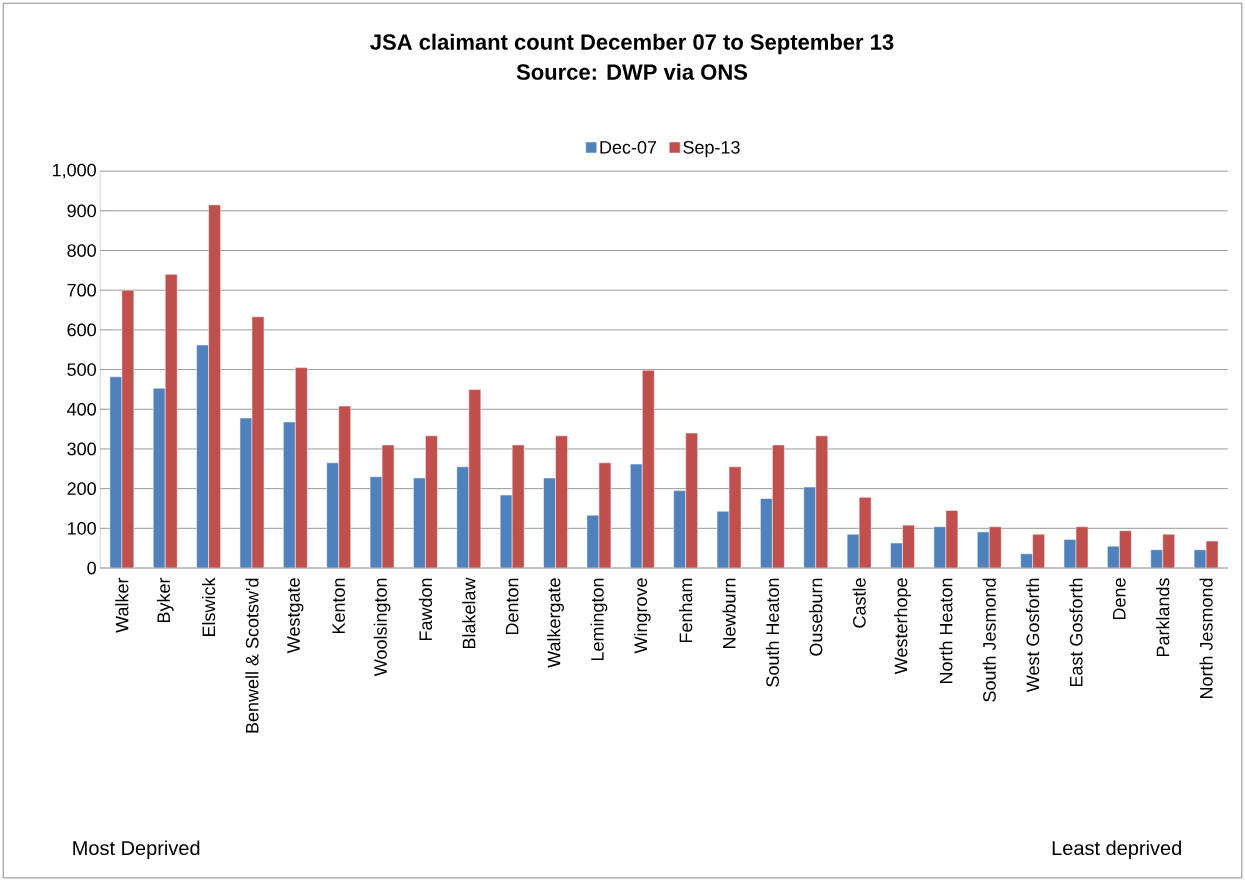 This screenshot has width=1245, height=881. I want to click on x-tick-label: Wingrove, so click(642, 616).